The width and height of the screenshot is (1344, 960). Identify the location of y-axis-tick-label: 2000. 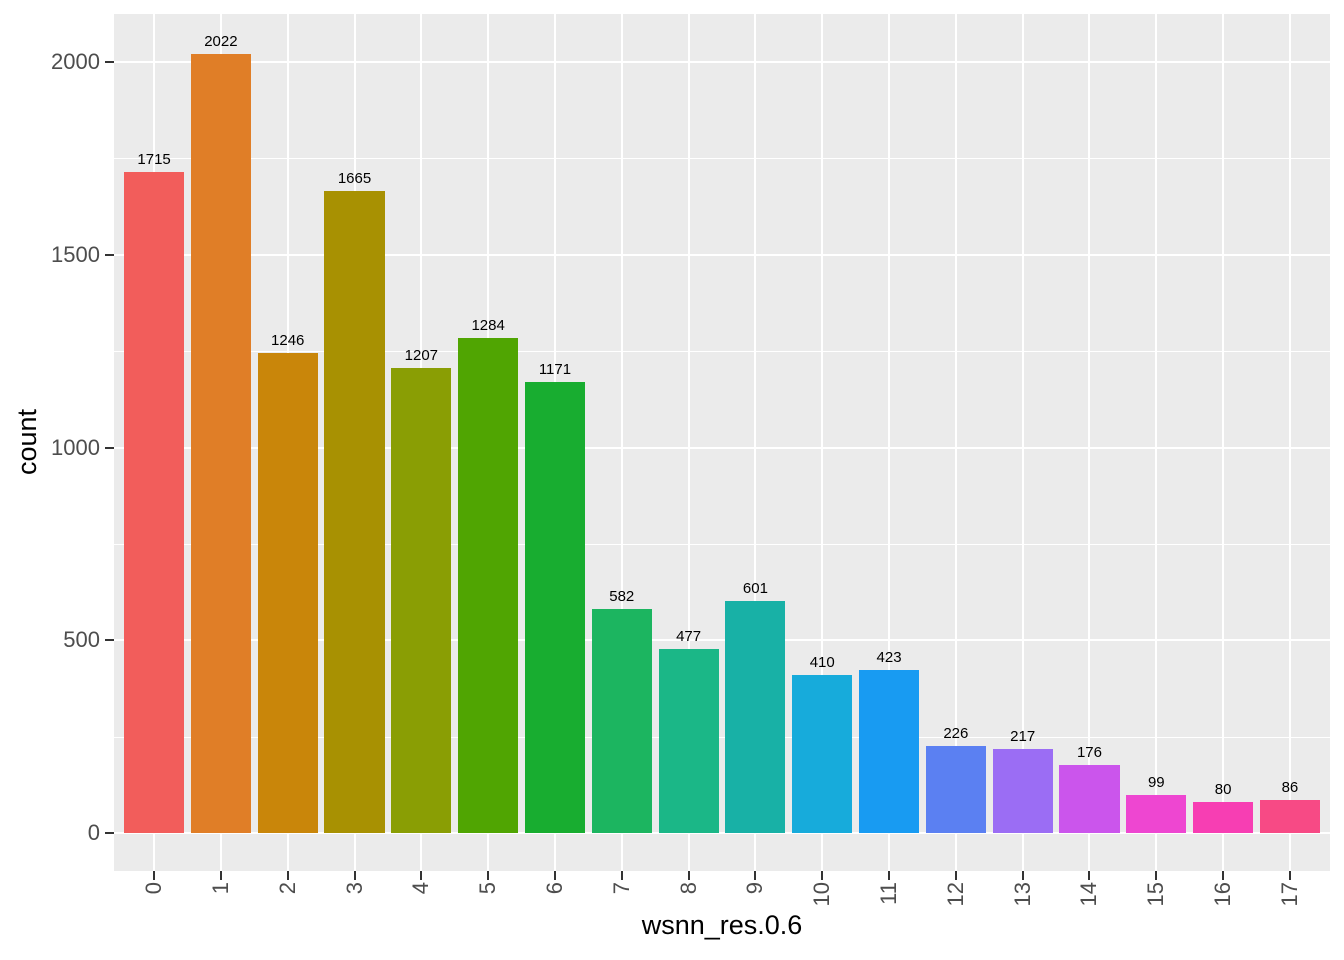
(75, 61).